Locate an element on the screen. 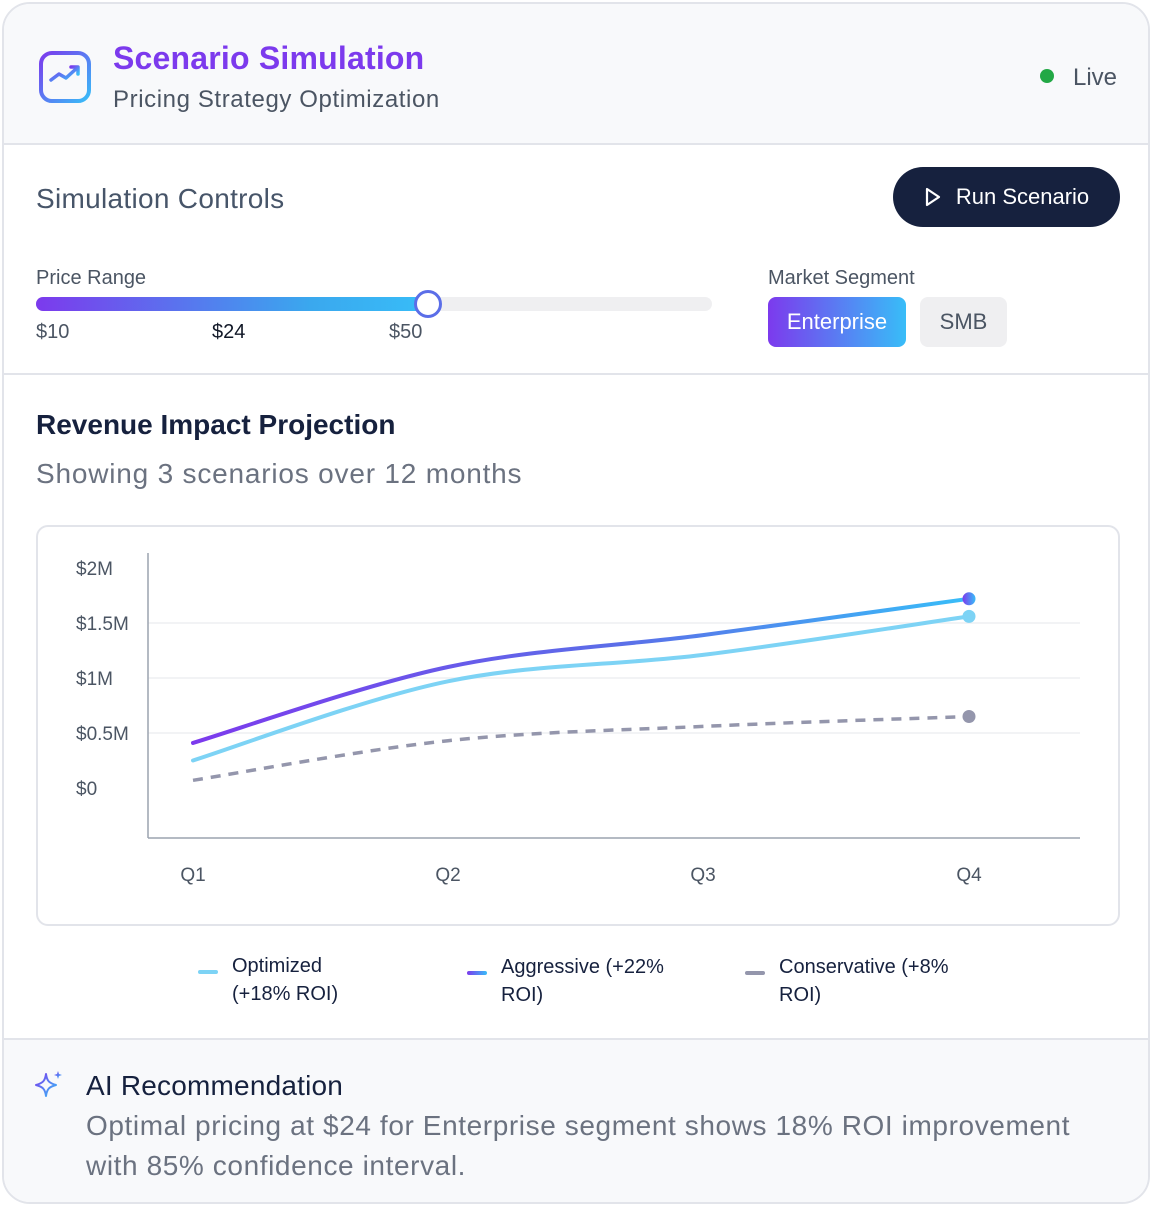 Image resolution: width=1152 pixels, height=1206 pixels. chart-trend-icon is located at coordinates (65, 77).